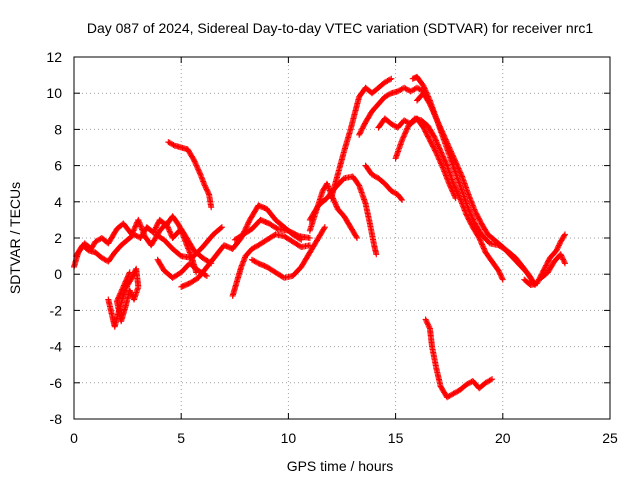 This screenshot has height=480, width=640. I want to click on x-tick-label: 10, so click(289, 438).